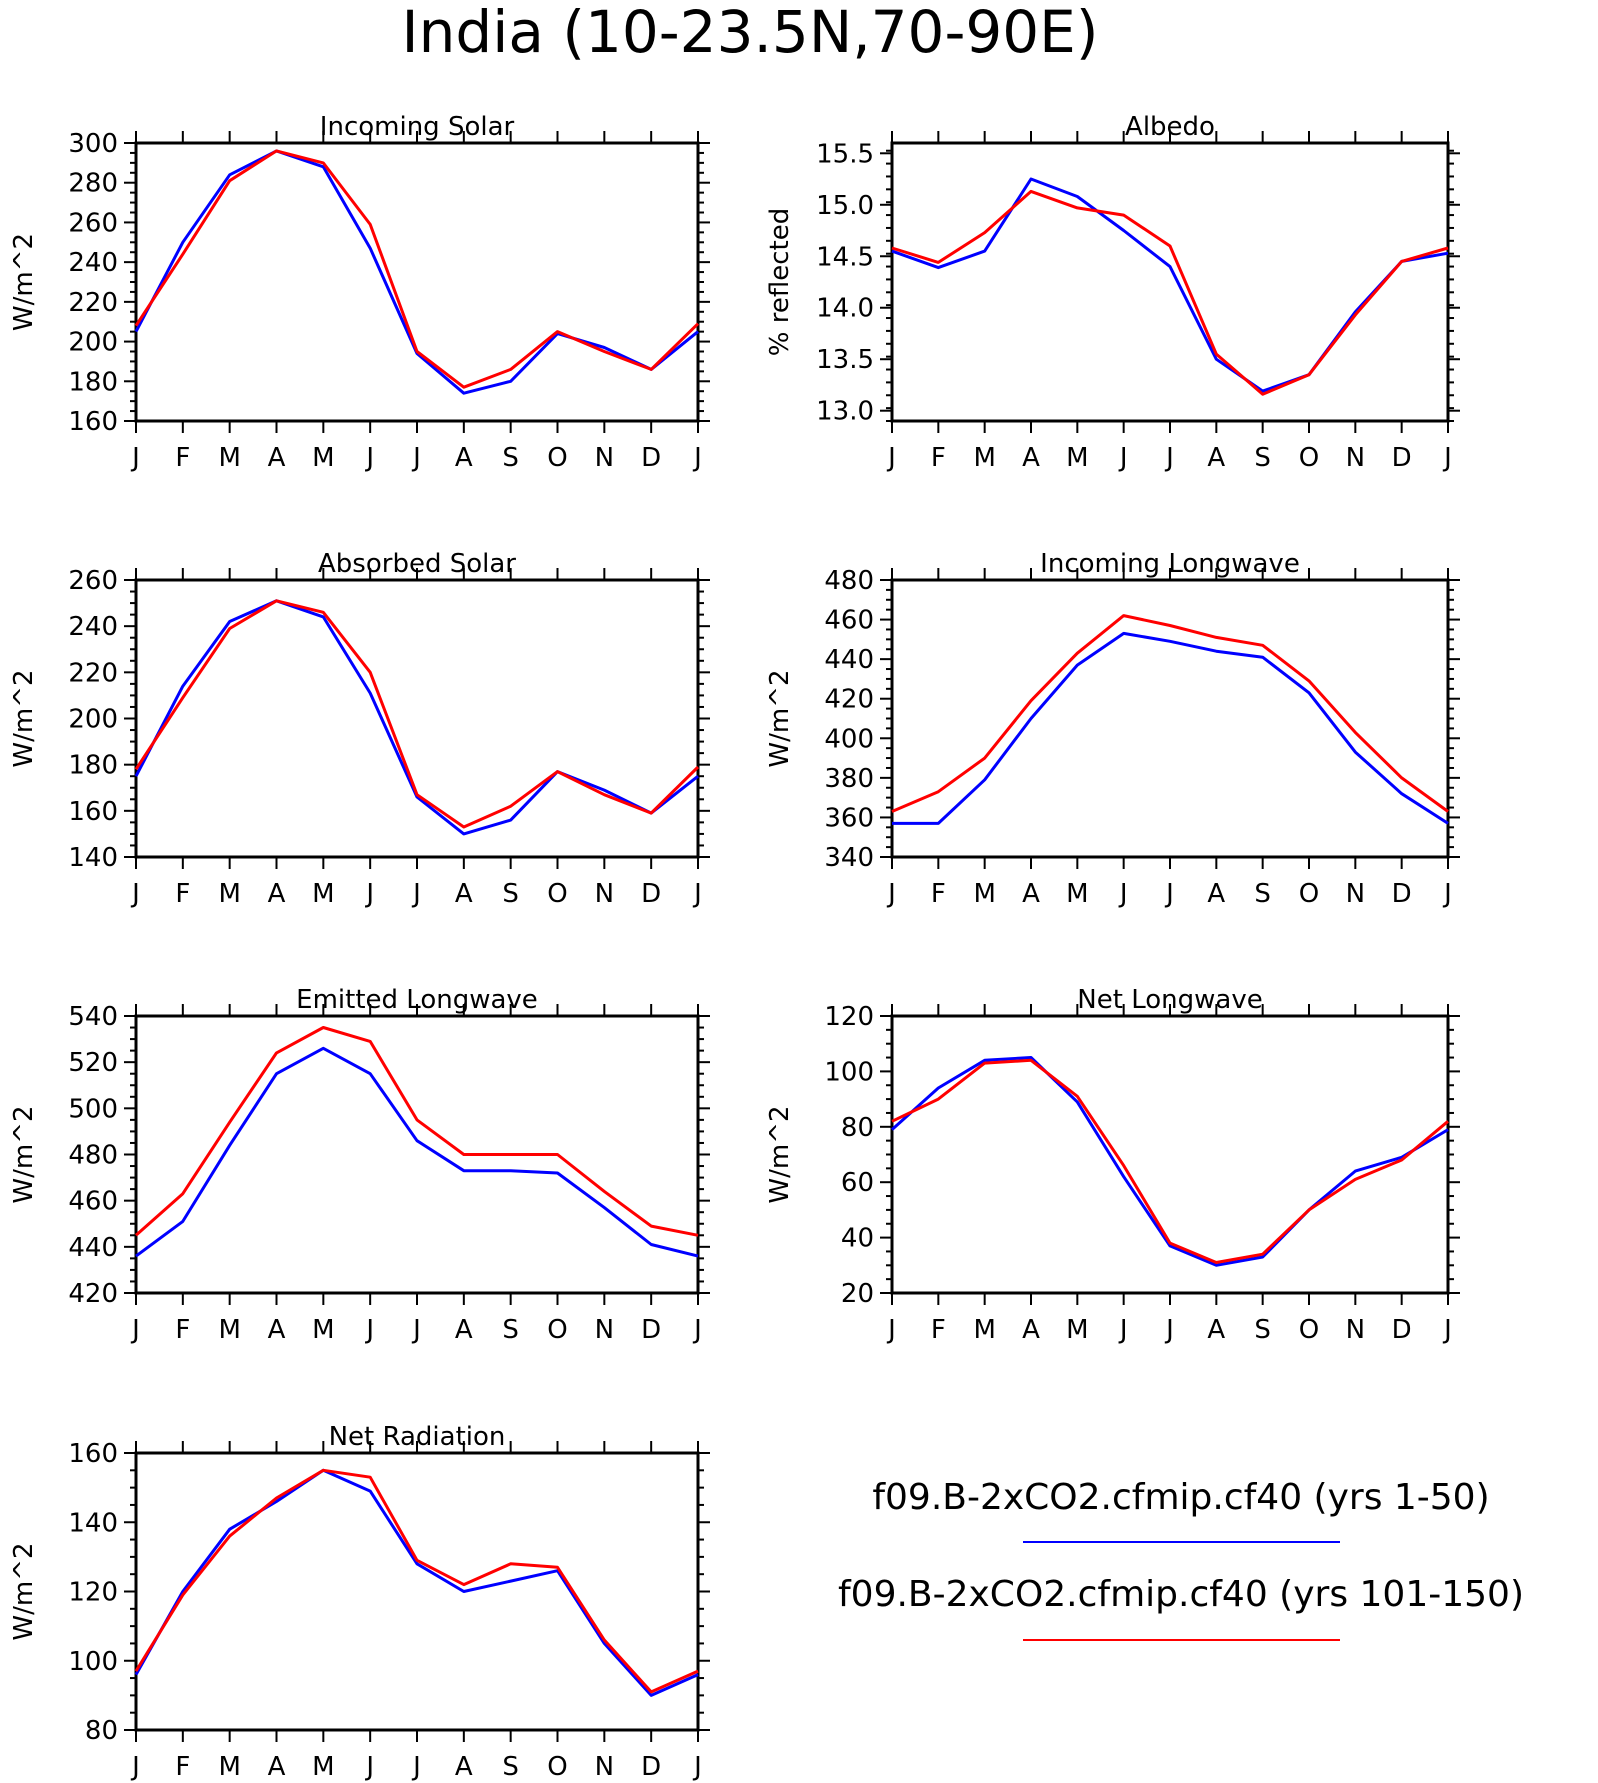 This screenshot has height=1783, width=1598. Describe the element at coordinates (93, 858) in the screenshot. I see `y-tick-label: 140` at that location.